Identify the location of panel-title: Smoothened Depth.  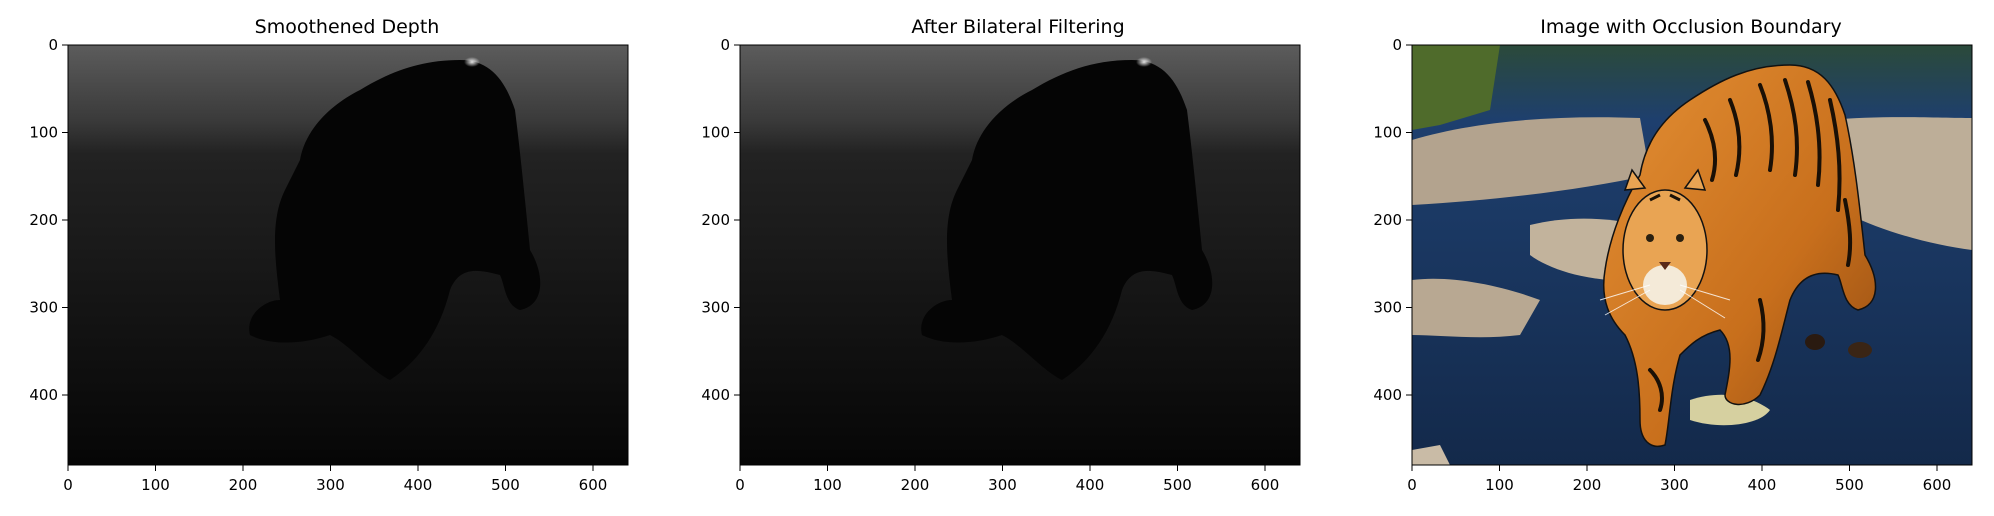
(347, 27).